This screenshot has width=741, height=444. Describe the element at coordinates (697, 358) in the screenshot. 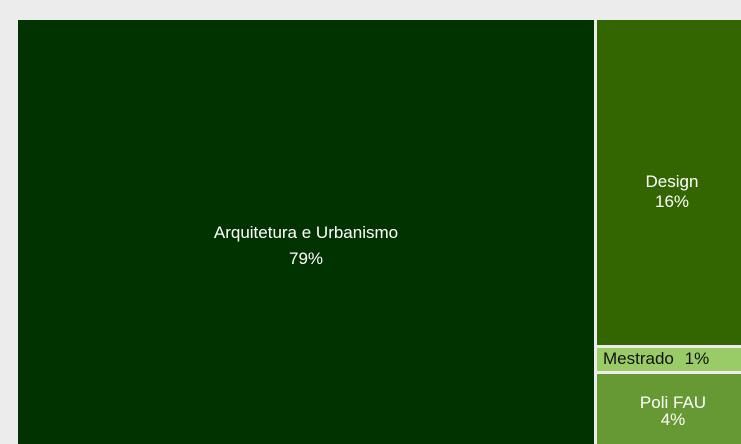

I see `tile-value-mestrado: 1%` at that location.